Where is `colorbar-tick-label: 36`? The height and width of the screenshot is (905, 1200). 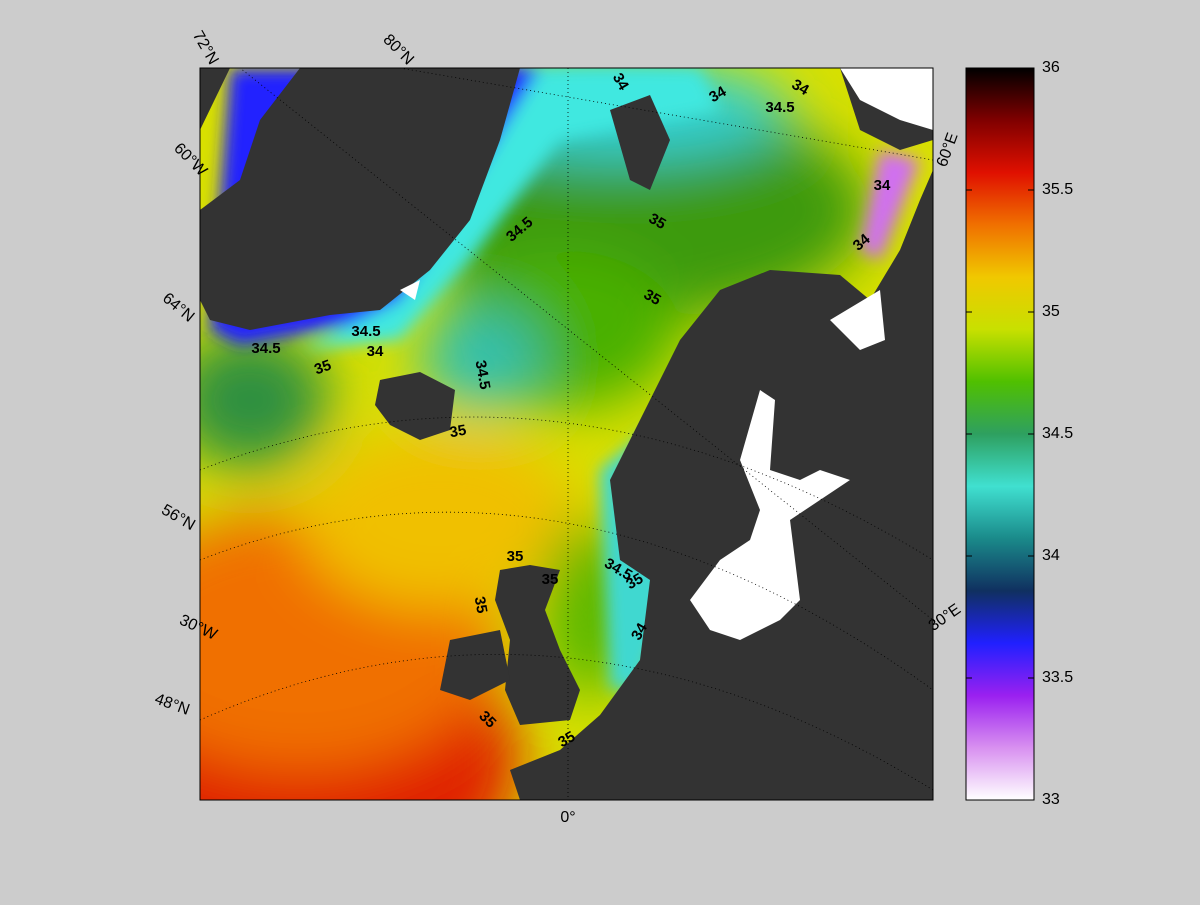 colorbar-tick-label: 36 is located at coordinates (1051, 67).